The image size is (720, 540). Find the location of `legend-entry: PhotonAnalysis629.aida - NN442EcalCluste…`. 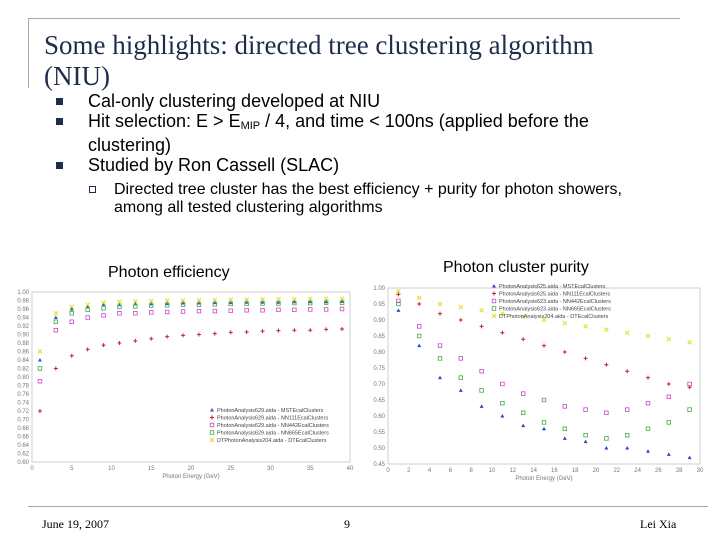

legend-entry: PhotonAnalysis629.aida - NN442EcalCluste… is located at coordinates (273, 426).